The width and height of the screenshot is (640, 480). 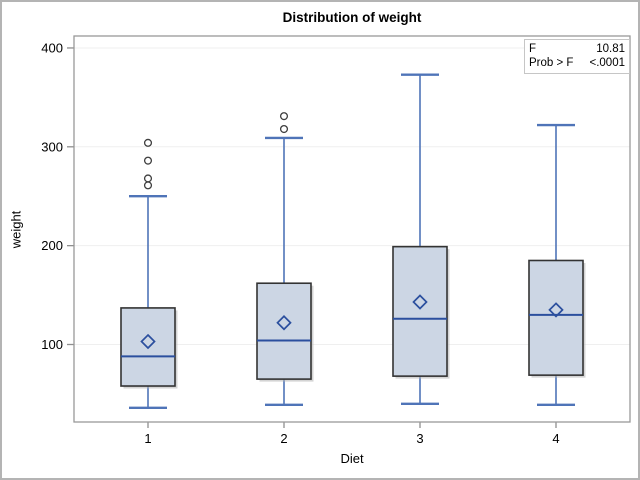 What do you see at coordinates (352, 458) in the screenshot?
I see `x-axis-label: Diet` at bounding box center [352, 458].